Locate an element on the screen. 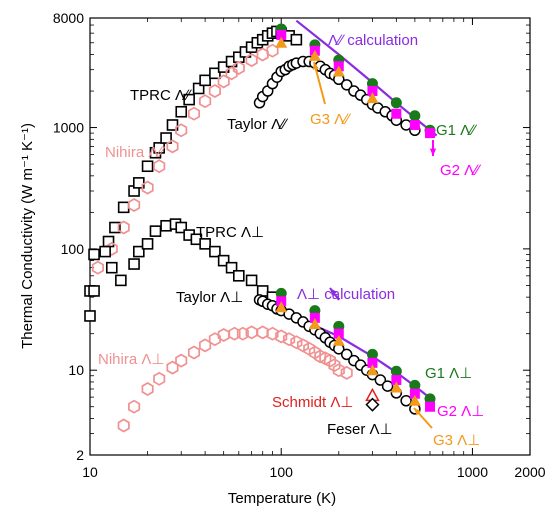 This screenshot has height=517, width=554. annotation-g3-perp: G3 Λ⊥ is located at coordinates (456, 440).